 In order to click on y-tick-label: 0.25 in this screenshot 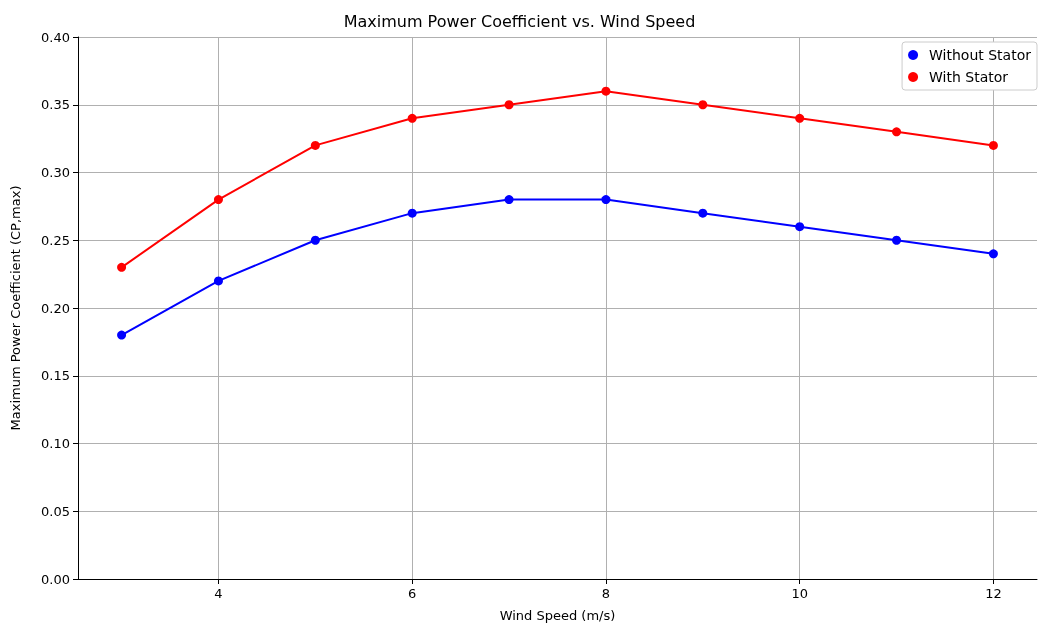, I will do `click(55, 240)`.